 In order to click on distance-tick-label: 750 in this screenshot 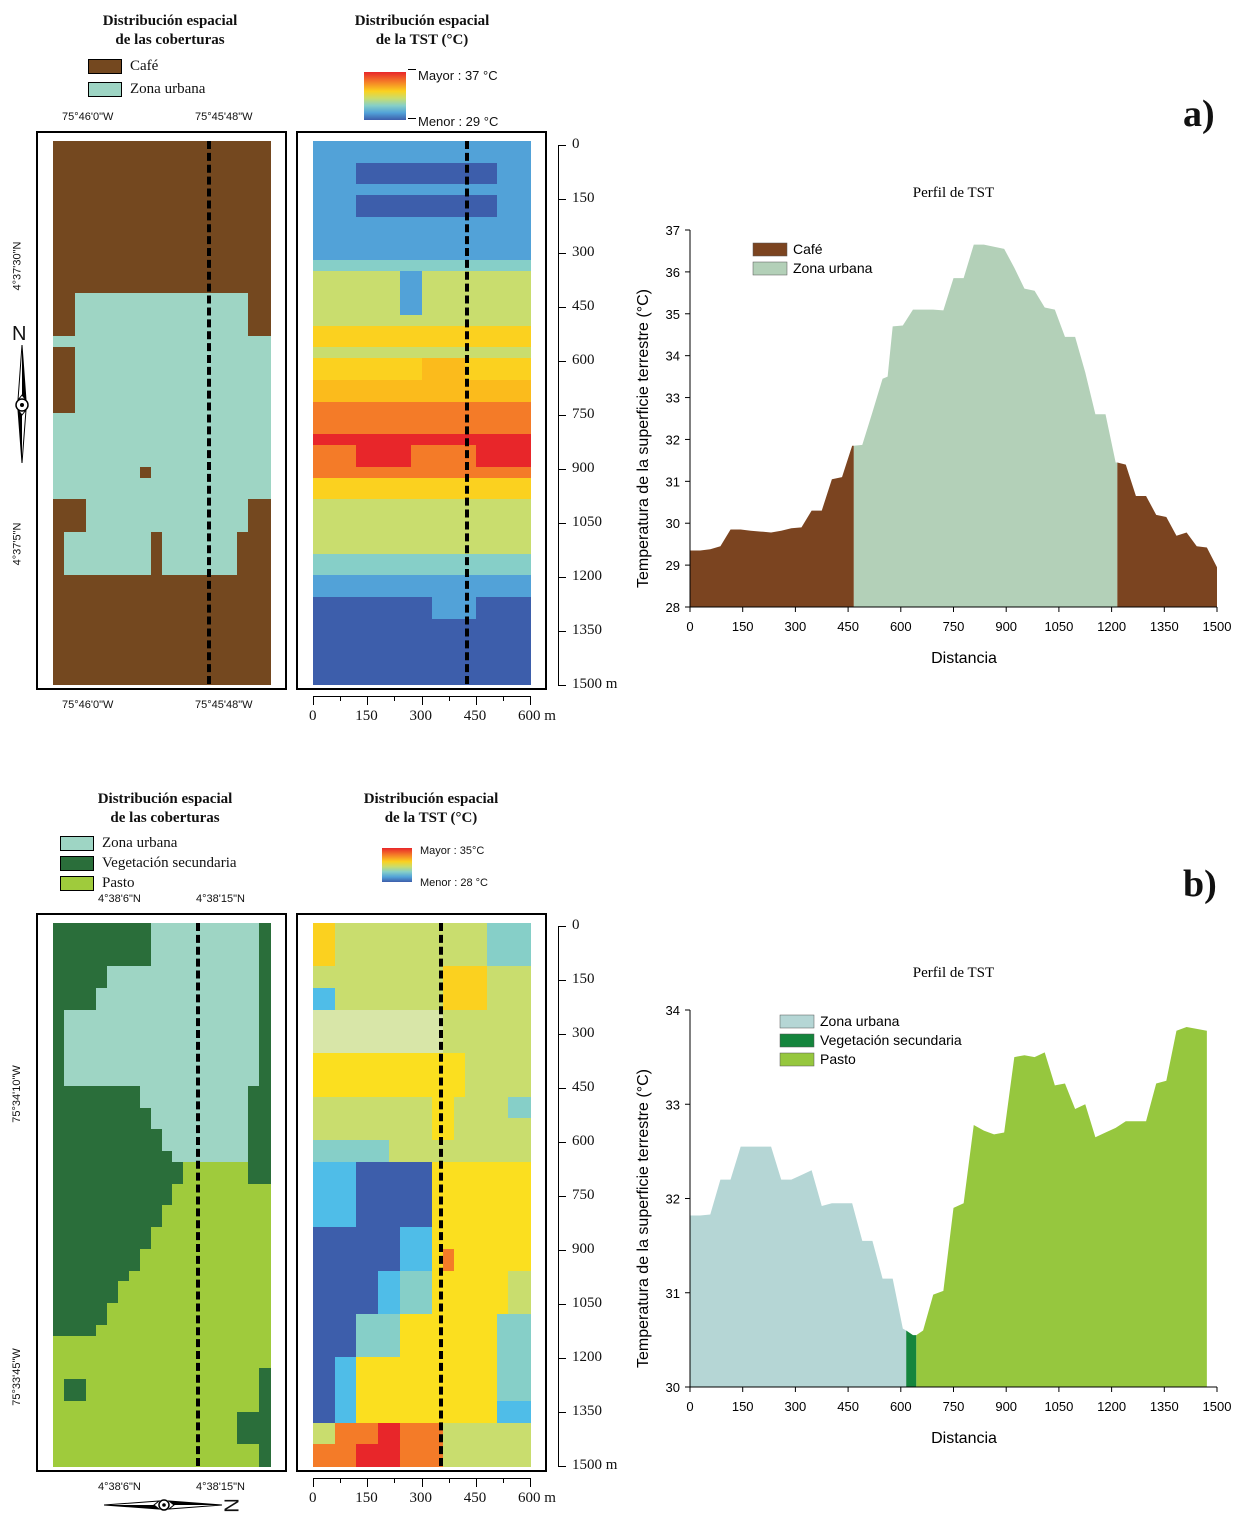, I will do `click(583, 414)`.